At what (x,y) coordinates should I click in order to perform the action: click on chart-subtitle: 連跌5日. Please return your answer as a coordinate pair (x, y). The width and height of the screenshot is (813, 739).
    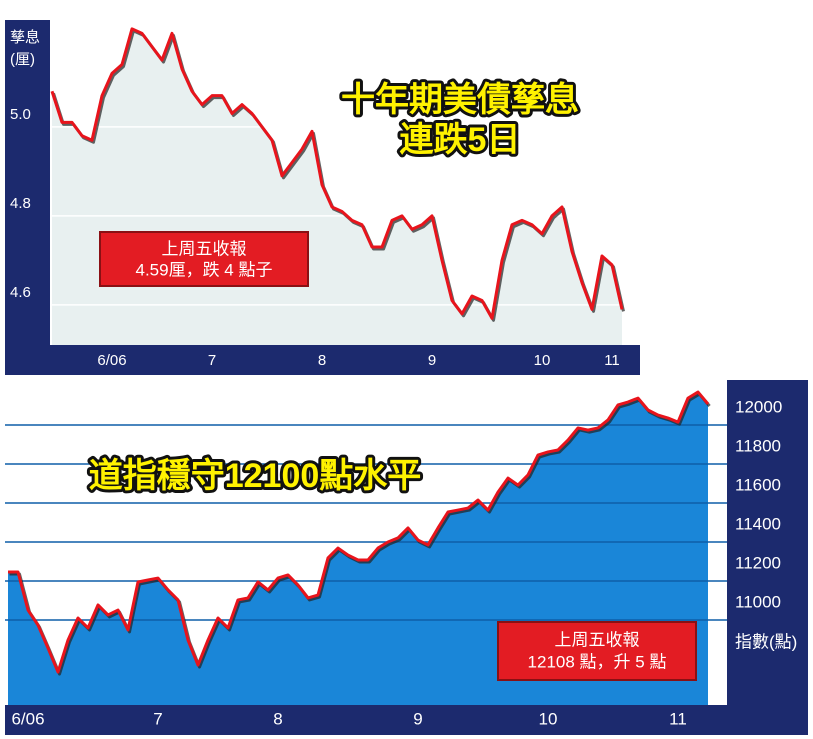
    Looking at the image, I should click on (460, 140).